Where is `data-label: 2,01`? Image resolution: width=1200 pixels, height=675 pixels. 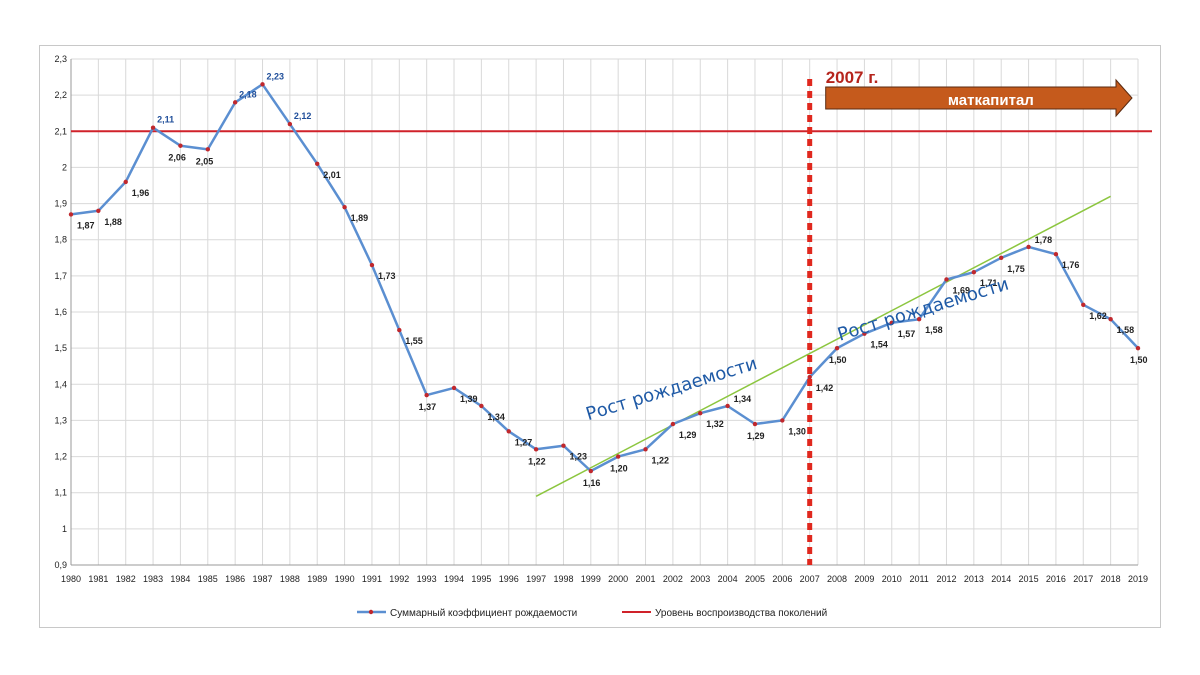
data-label: 2,01 is located at coordinates (332, 175).